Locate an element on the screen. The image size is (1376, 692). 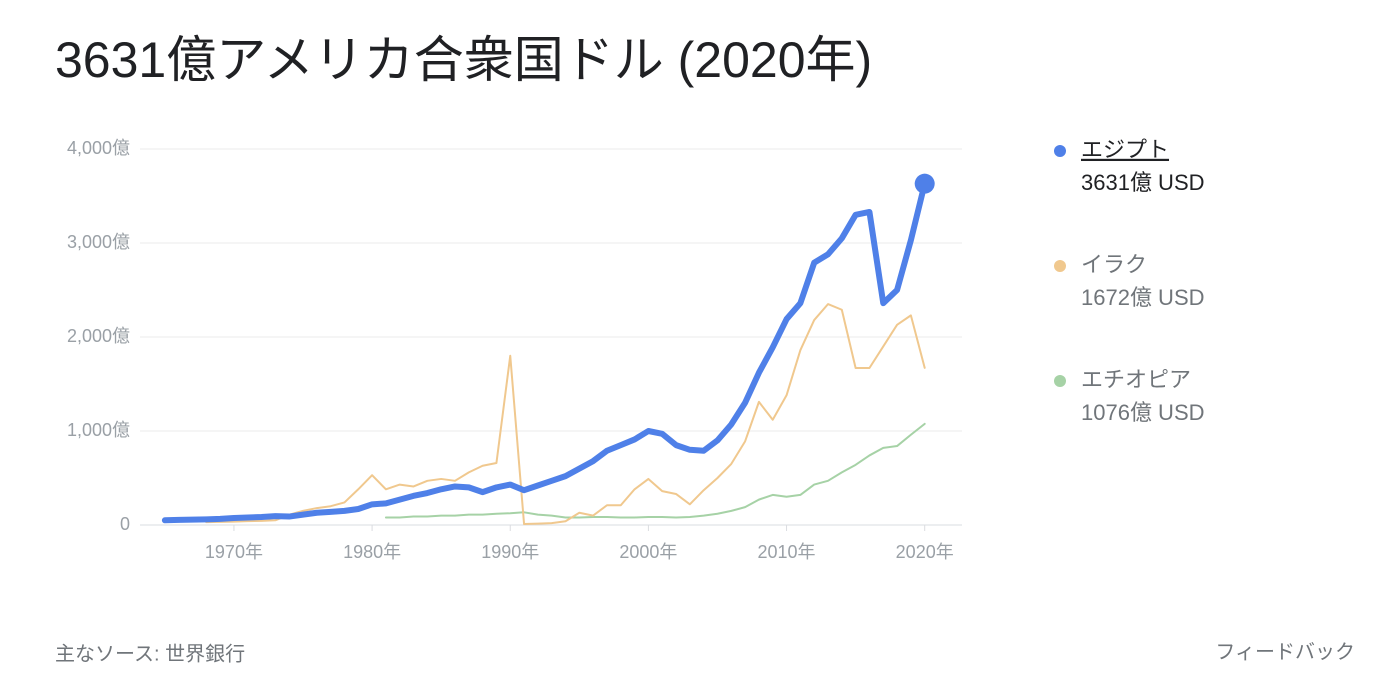
series-line is located at coordinates (655, 470).